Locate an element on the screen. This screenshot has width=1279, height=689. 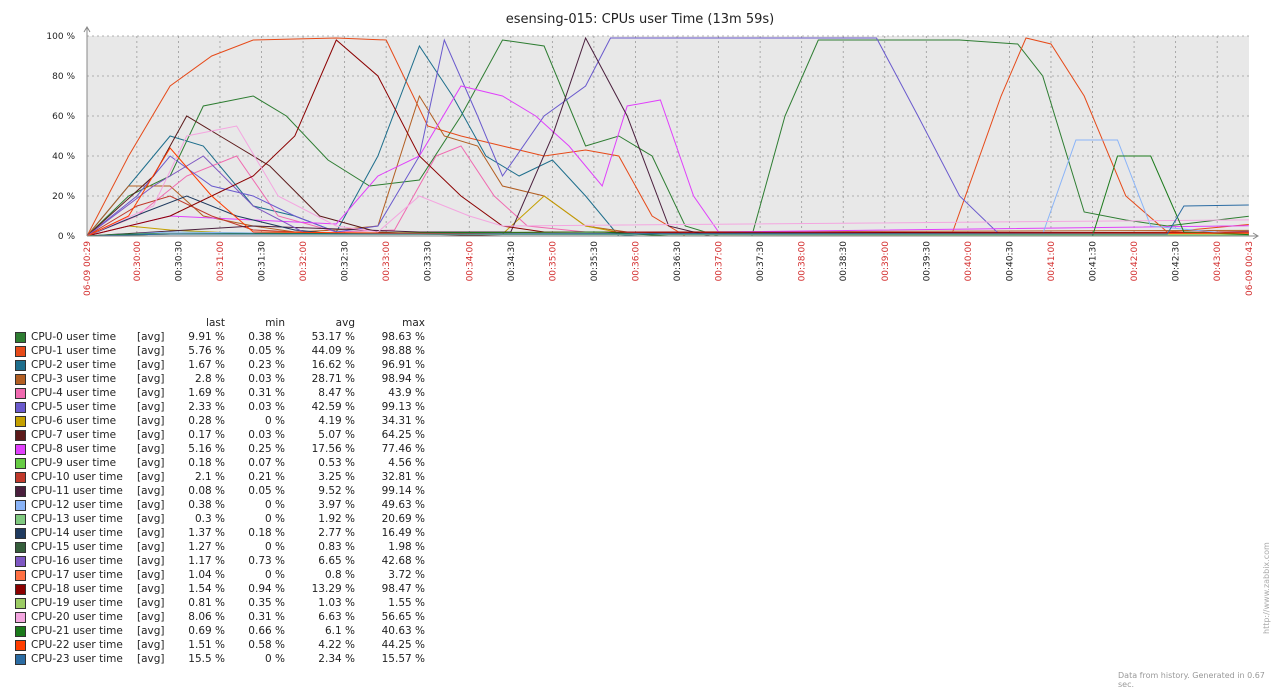
legend-avg: 9.52 % is located at coordinates (336, 491).